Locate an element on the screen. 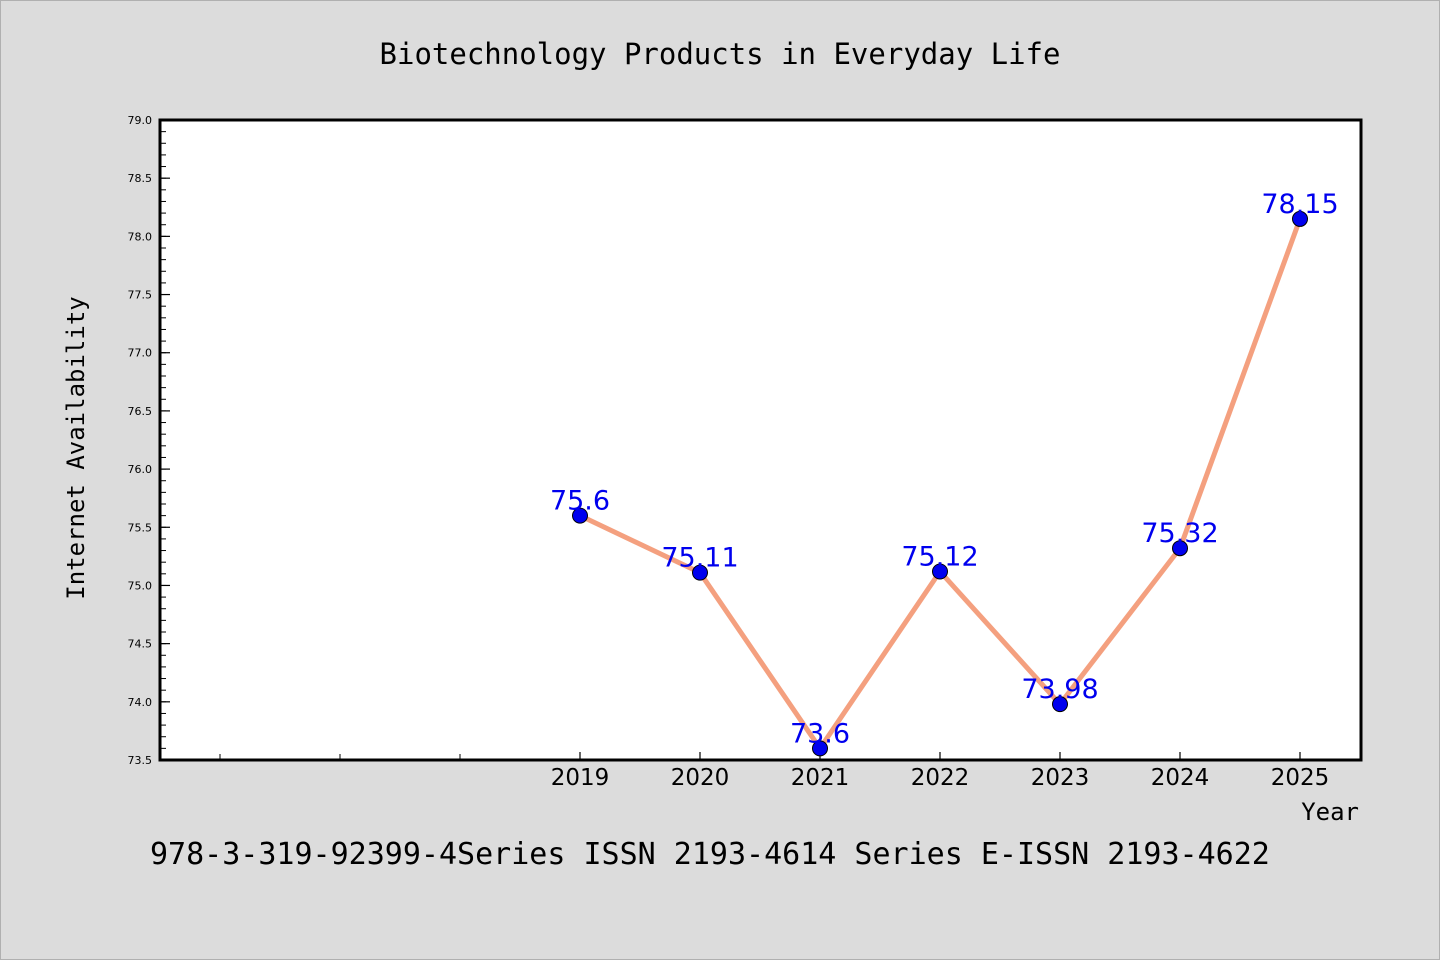 This screenshot has width=1440, height=960. y-tick-label: 78.5 is located at coordinates (140, 178).